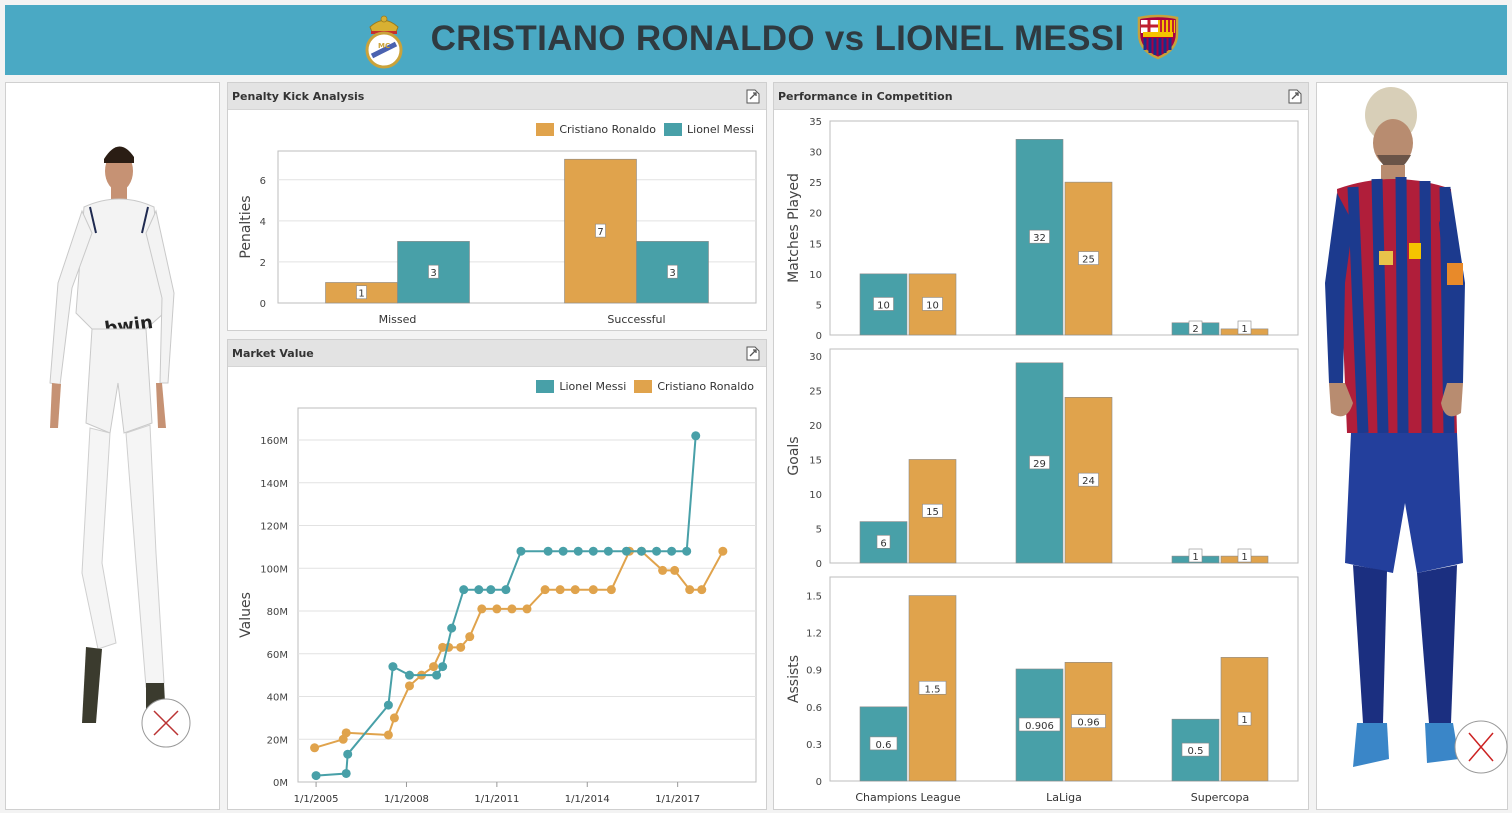 This screenshot has width=1512, height=813. What do you see at coordinates (263, 222) in the screenshot?
I see `y-tick-label: 4` at bounding box center [263, 222].